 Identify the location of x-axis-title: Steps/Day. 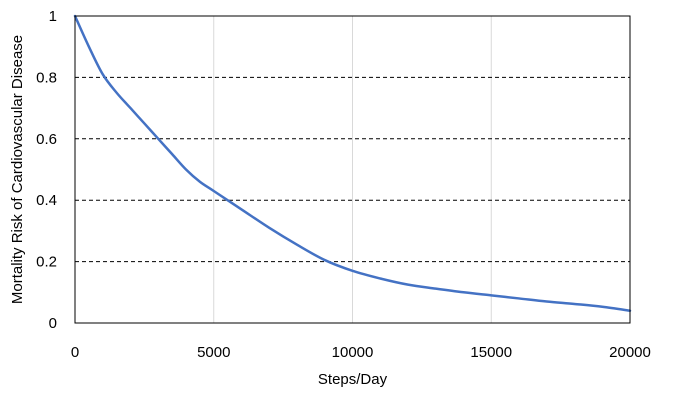
(353, 379).